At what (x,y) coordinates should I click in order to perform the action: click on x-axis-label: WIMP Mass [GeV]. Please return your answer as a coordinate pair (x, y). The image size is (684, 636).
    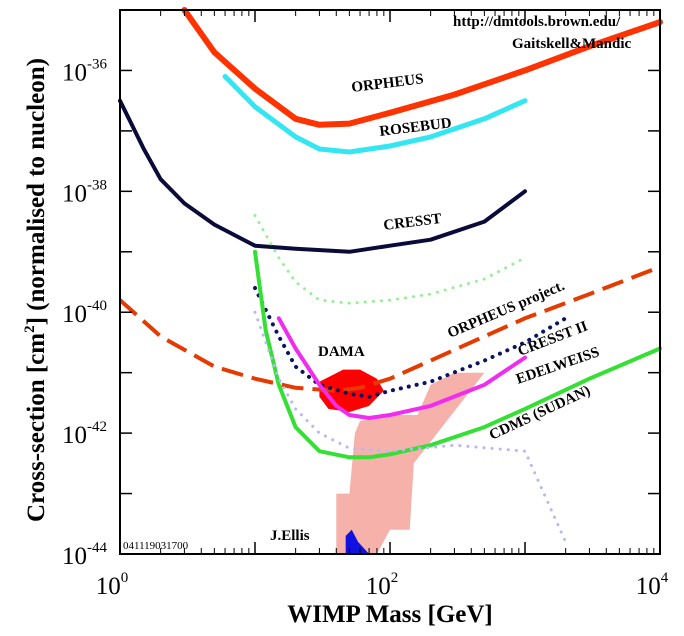
    Looking at the image, I should click on (390, 614).